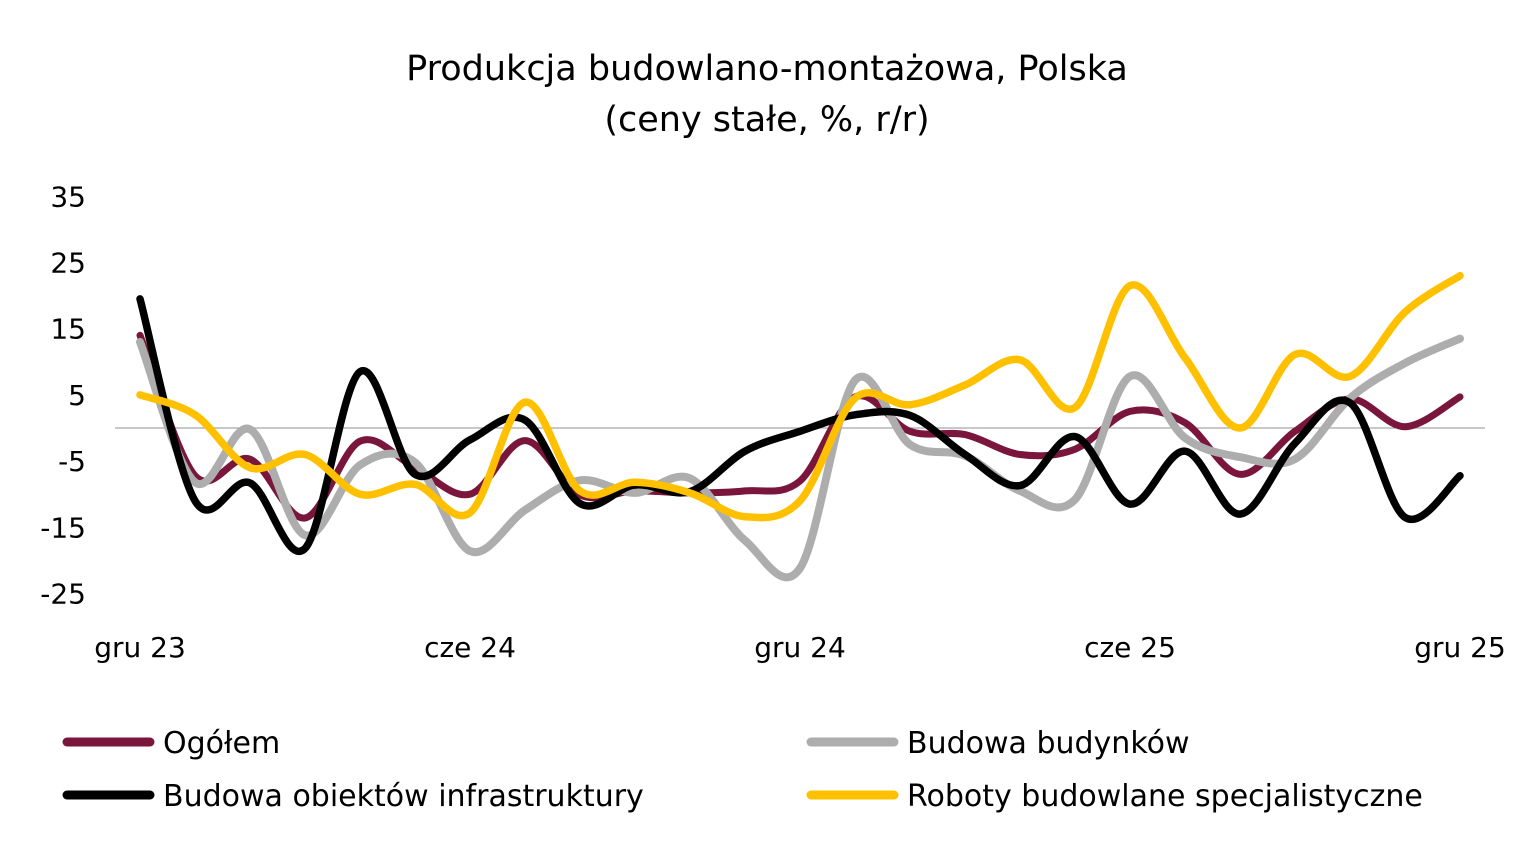 The image size is (1534, 846). I want to click on x-tick-label: gru 25, so click(1460, 647).